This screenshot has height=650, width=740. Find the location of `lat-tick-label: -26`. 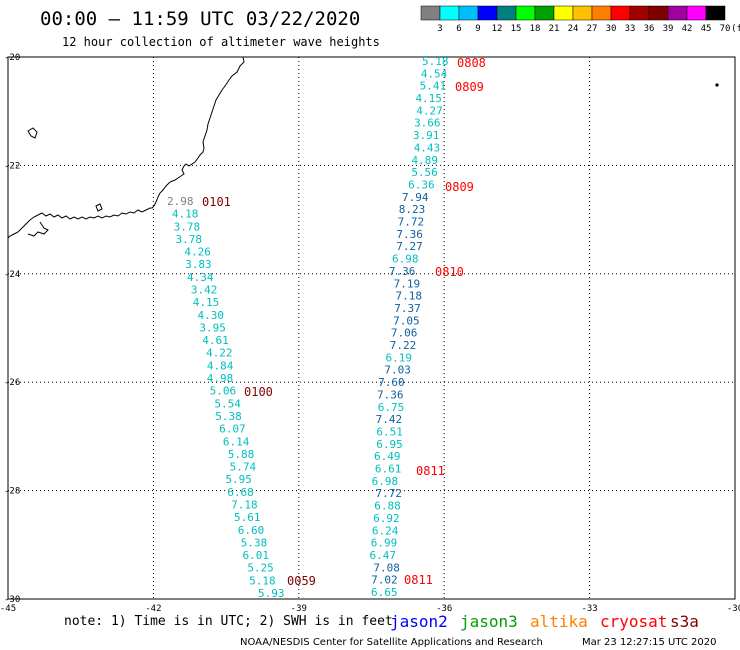

lat-tick-label: -26 is located at coordinates (12, 383).